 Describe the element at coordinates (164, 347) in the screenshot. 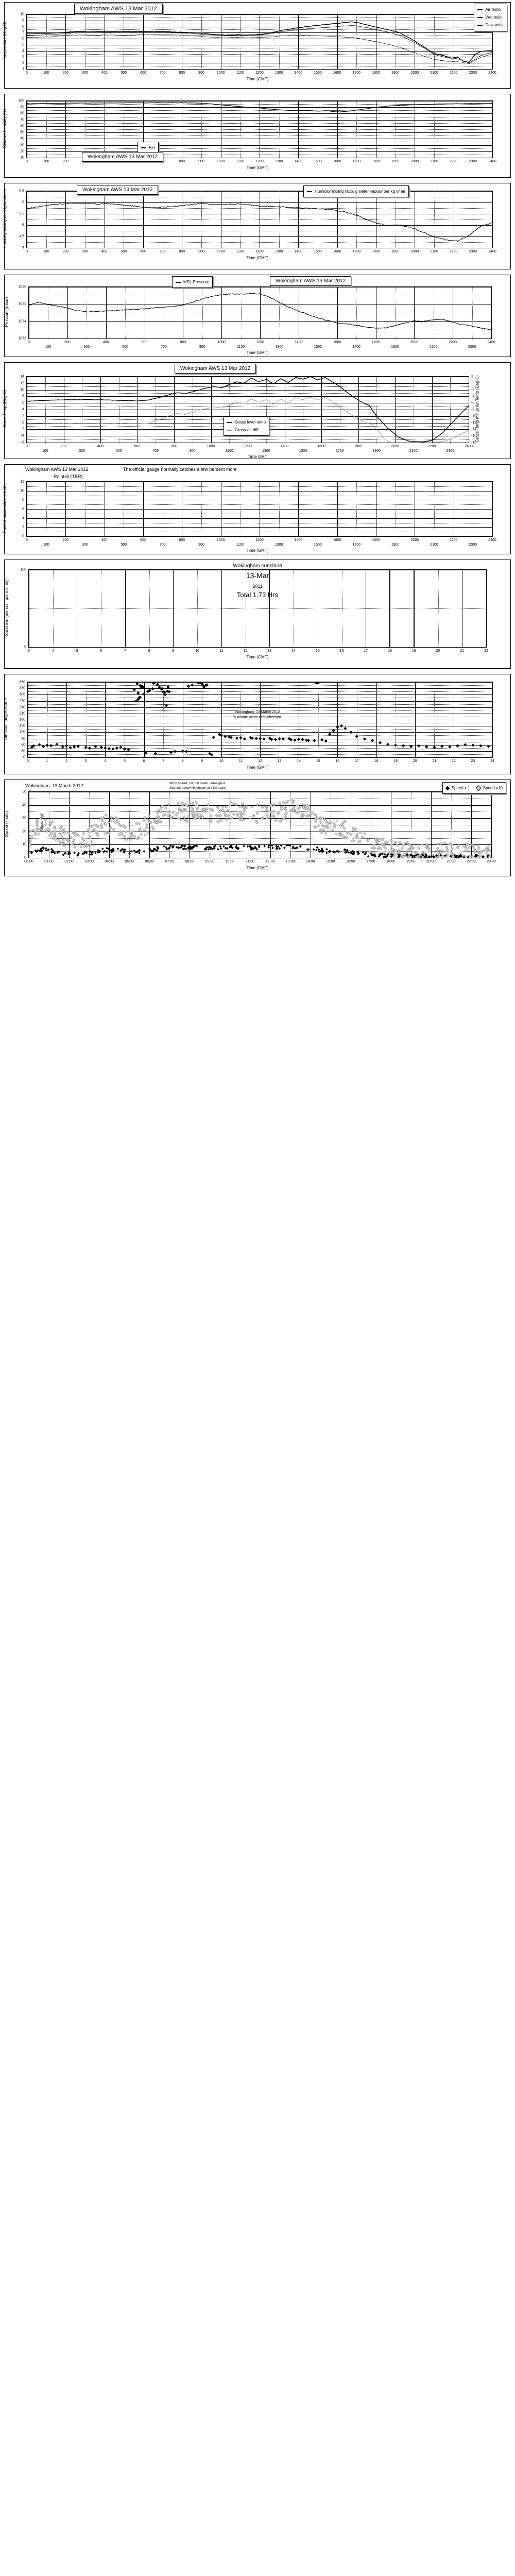

I see `x-tick-label: 700` at that location.